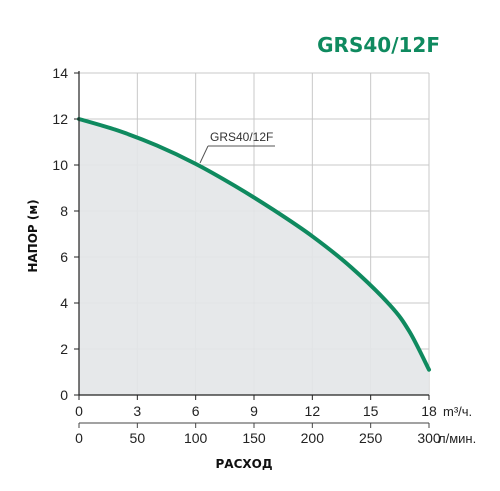 This screenshot has width=500, height=491. What do you see at coordinates (254, 411) in the screenshot?
I see `x-tick-label: 9` at bounding box center [254, 411].